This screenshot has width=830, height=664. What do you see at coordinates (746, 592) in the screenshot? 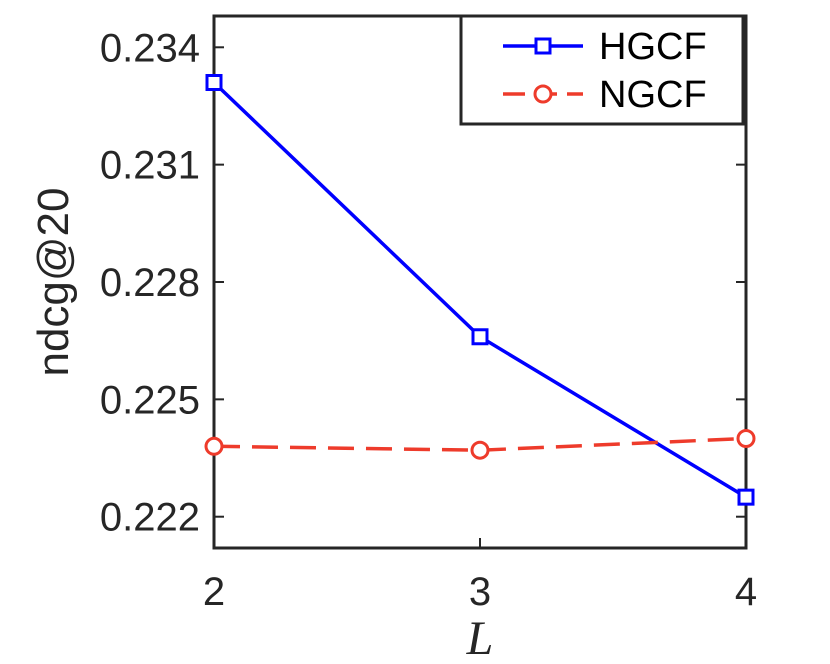
I see `x-tick-label: 4` at bounding box center [746, 592].